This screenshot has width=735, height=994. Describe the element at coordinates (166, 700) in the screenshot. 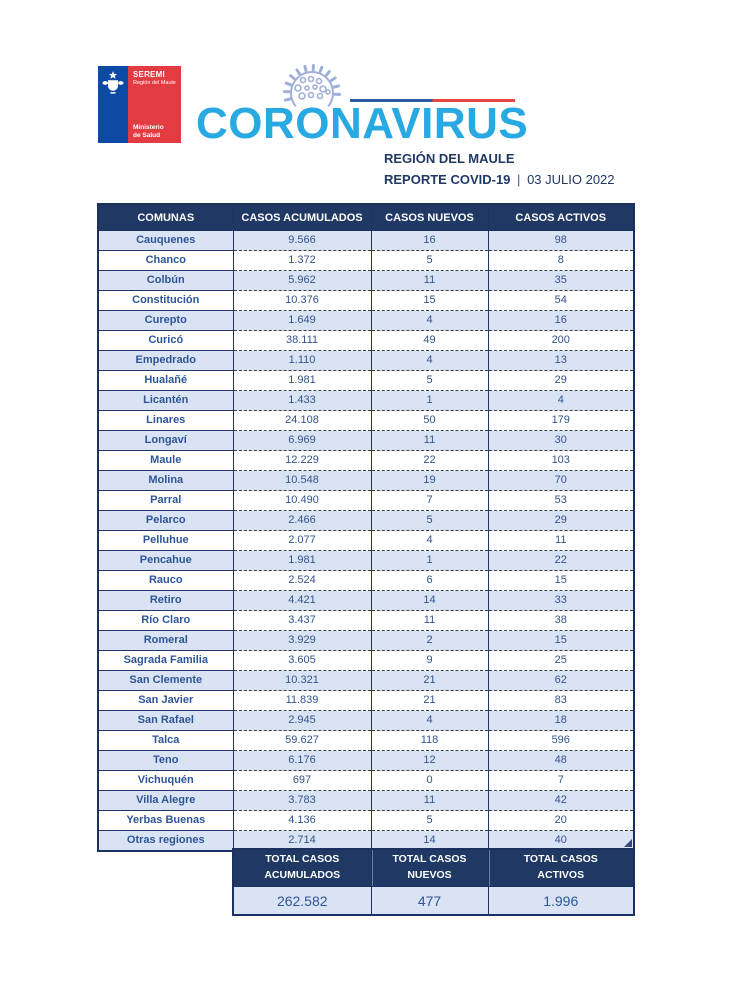

I see `commune-cell: San Javier` at that location.